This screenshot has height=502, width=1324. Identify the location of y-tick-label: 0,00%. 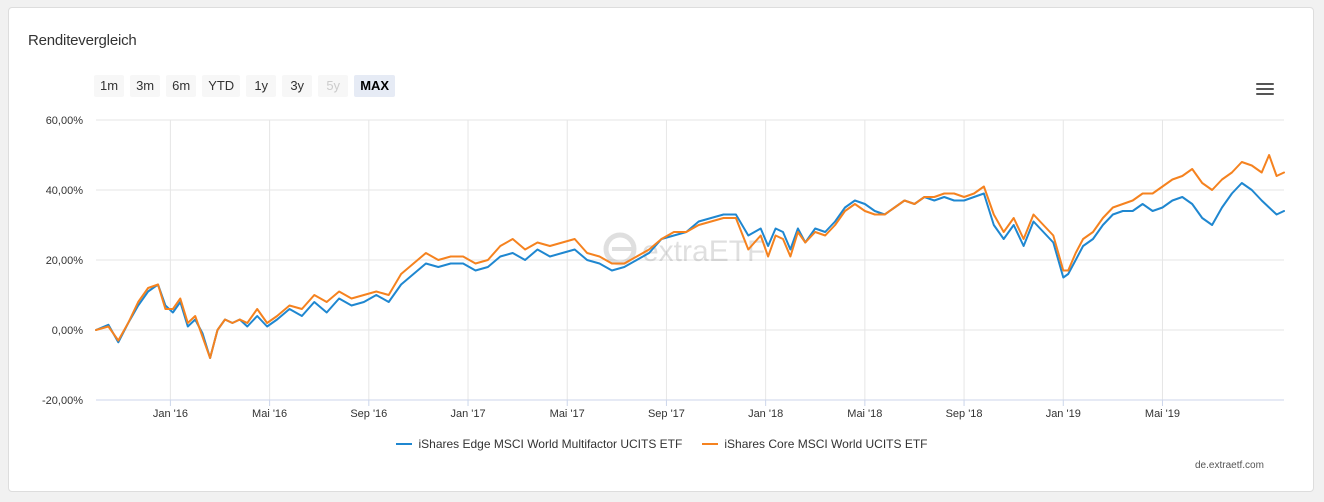
(67, 331).